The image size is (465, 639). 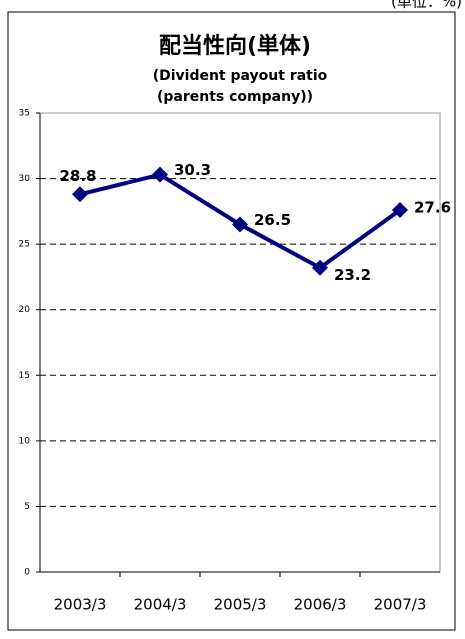 I want to click on data-label: 23.2, so click(x=352, y=275).